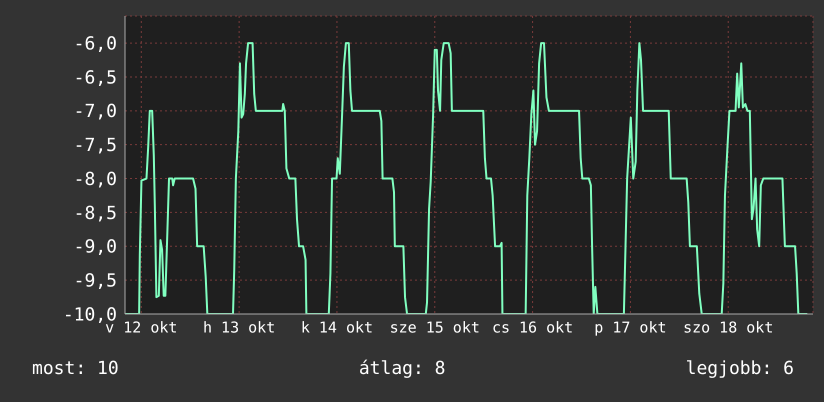 This screenshot has width=824, height=402. What do you see at coordinates (95, 145) in the screenshot?
I see `y-tick-label: -7,5` at bounding box center [95, 145].